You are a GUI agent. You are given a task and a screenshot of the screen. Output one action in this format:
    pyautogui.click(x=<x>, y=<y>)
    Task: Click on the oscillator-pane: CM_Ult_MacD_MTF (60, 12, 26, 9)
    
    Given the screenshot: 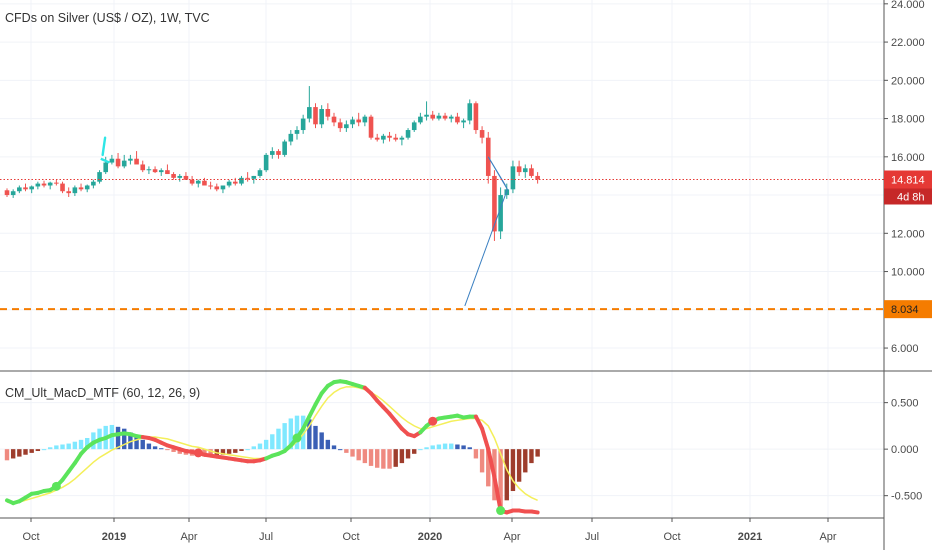 What is the action you would take?
    pyautogui.click(x=272, y=447)
    